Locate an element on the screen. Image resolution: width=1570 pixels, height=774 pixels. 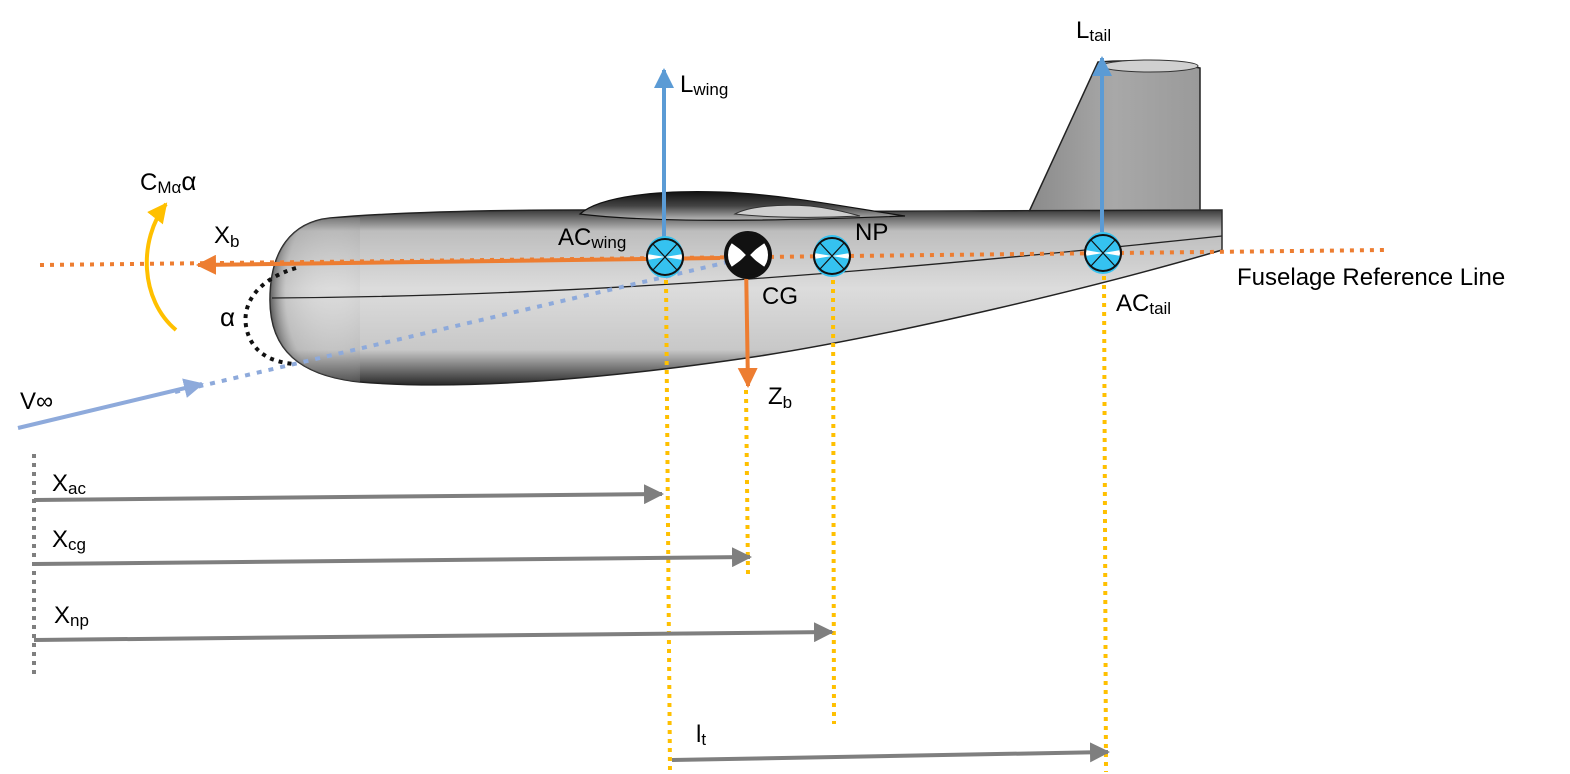
np-marker is located at coordinates (832, 256).